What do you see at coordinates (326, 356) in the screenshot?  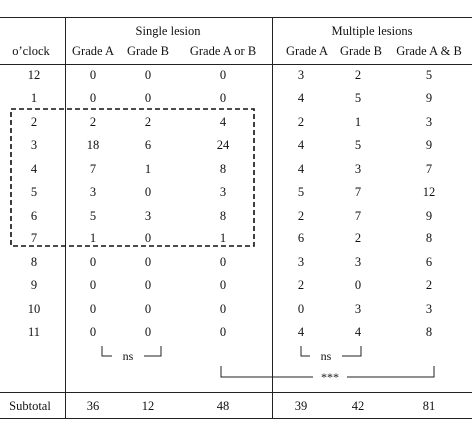 I see `ns-label-multiple: ns` at bounding box center [326, 356].